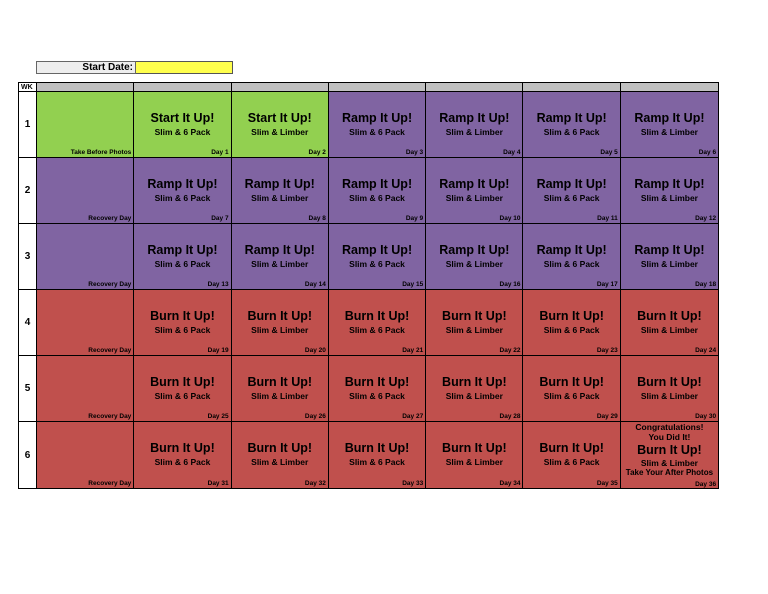 This screenshot has width=768, height=594. What do you see at coordinates (279, 118) in the screenshot?
I see `workout-title: Start It Up!` at bounding box center [279, 118].